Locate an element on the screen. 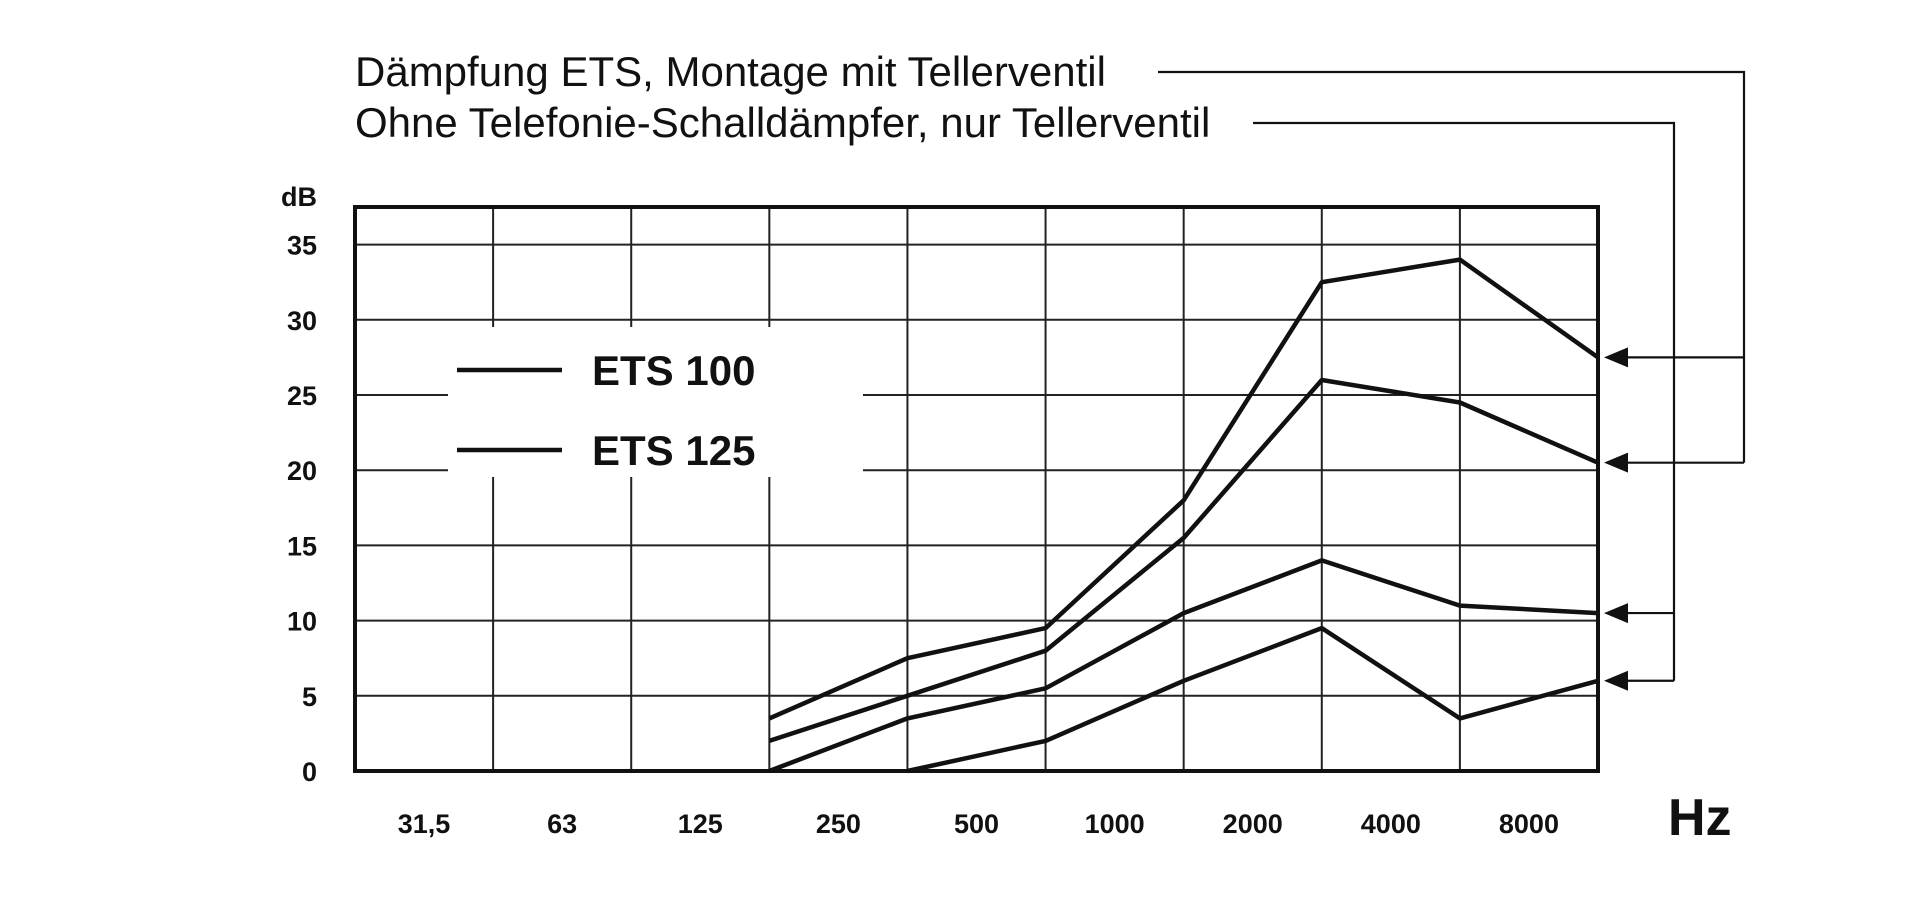  x-tick-label: 2000 is located at coordinates (1253, 824).